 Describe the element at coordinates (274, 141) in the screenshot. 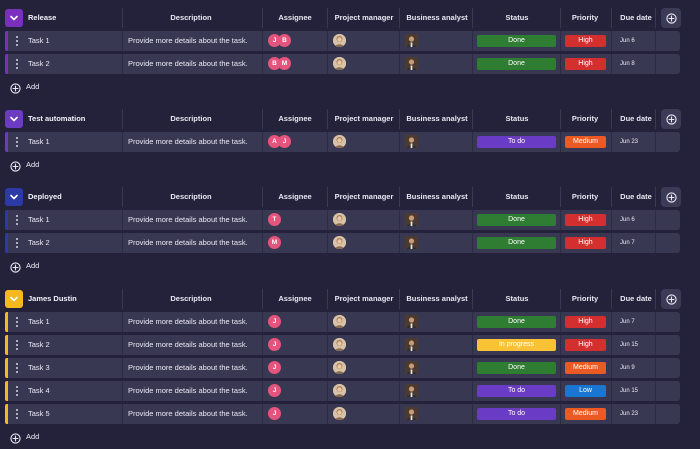

I see `assignee-avatar: A` at that location.